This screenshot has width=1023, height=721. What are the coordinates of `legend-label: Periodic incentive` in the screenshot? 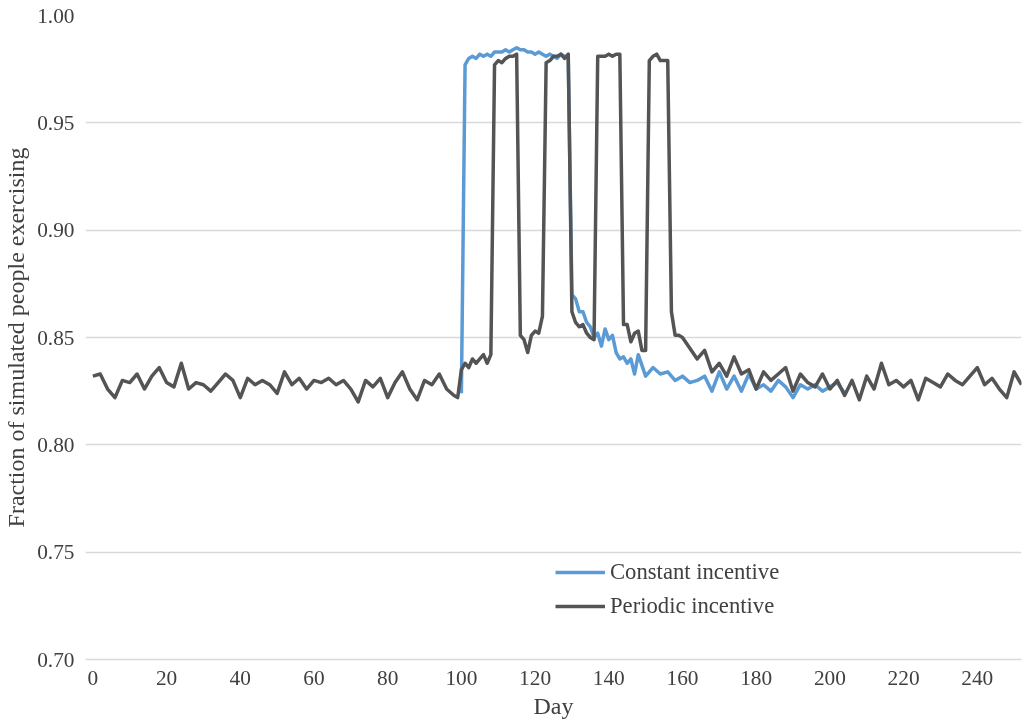 It's located at (692, 606).